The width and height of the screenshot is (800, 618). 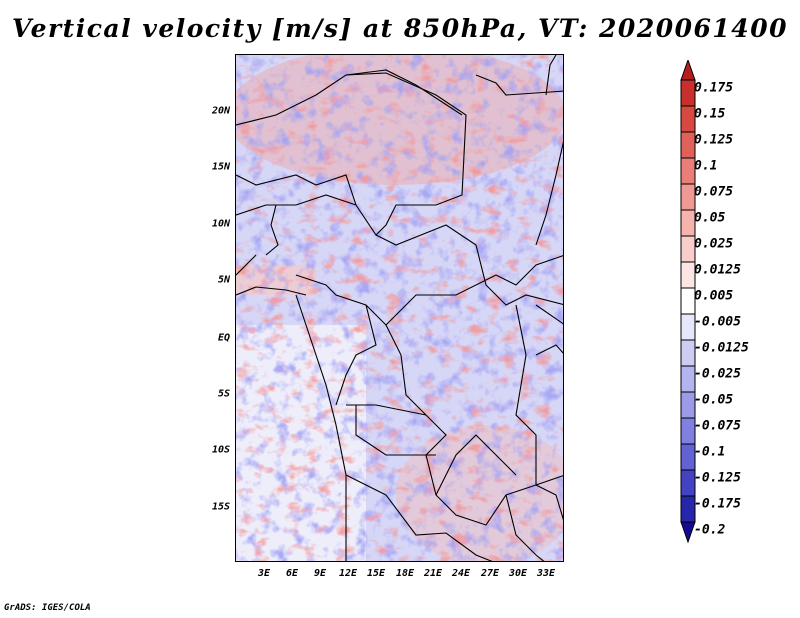 What do you see at coordinates (220, 450) in the screenshot?
I see `lat-tick-label: 10S` at bounding box center [220, 450].